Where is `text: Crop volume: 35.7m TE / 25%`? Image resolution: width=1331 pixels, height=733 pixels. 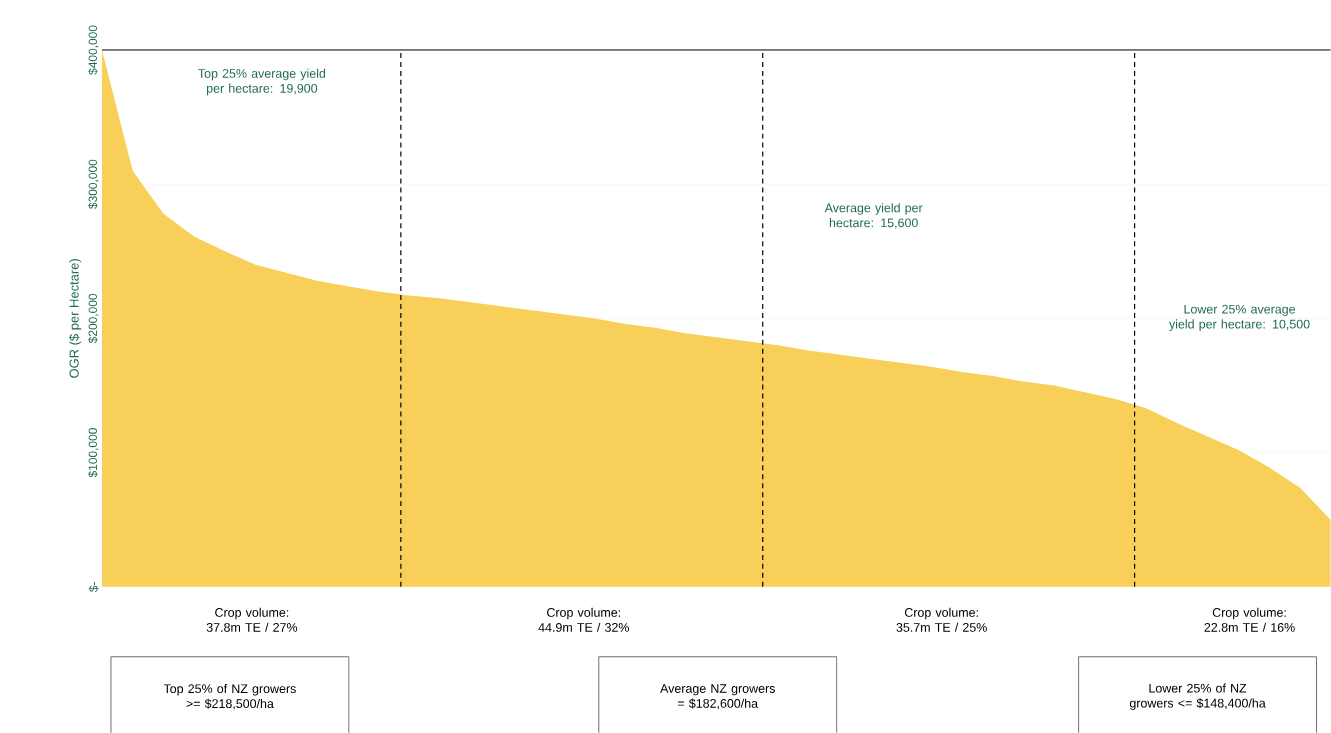 text: Crop volume: 35.7m TE / 25% is located at coordinates (941, 619).